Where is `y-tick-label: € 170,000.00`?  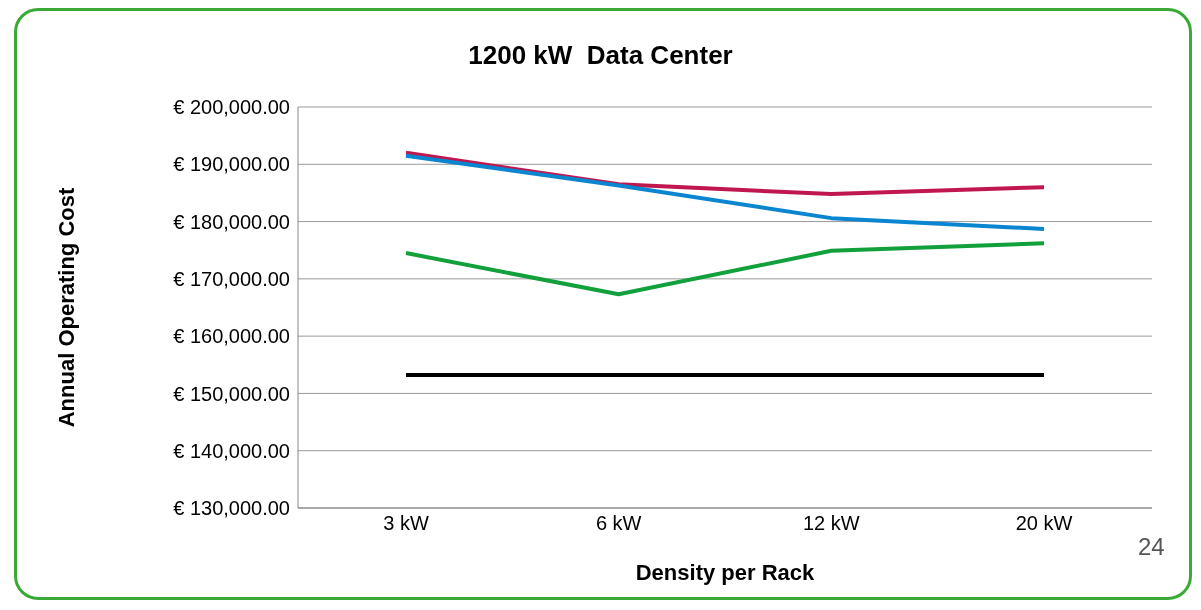 y-tick-label: € 170,000.00 is located at coordinates (231, 278).